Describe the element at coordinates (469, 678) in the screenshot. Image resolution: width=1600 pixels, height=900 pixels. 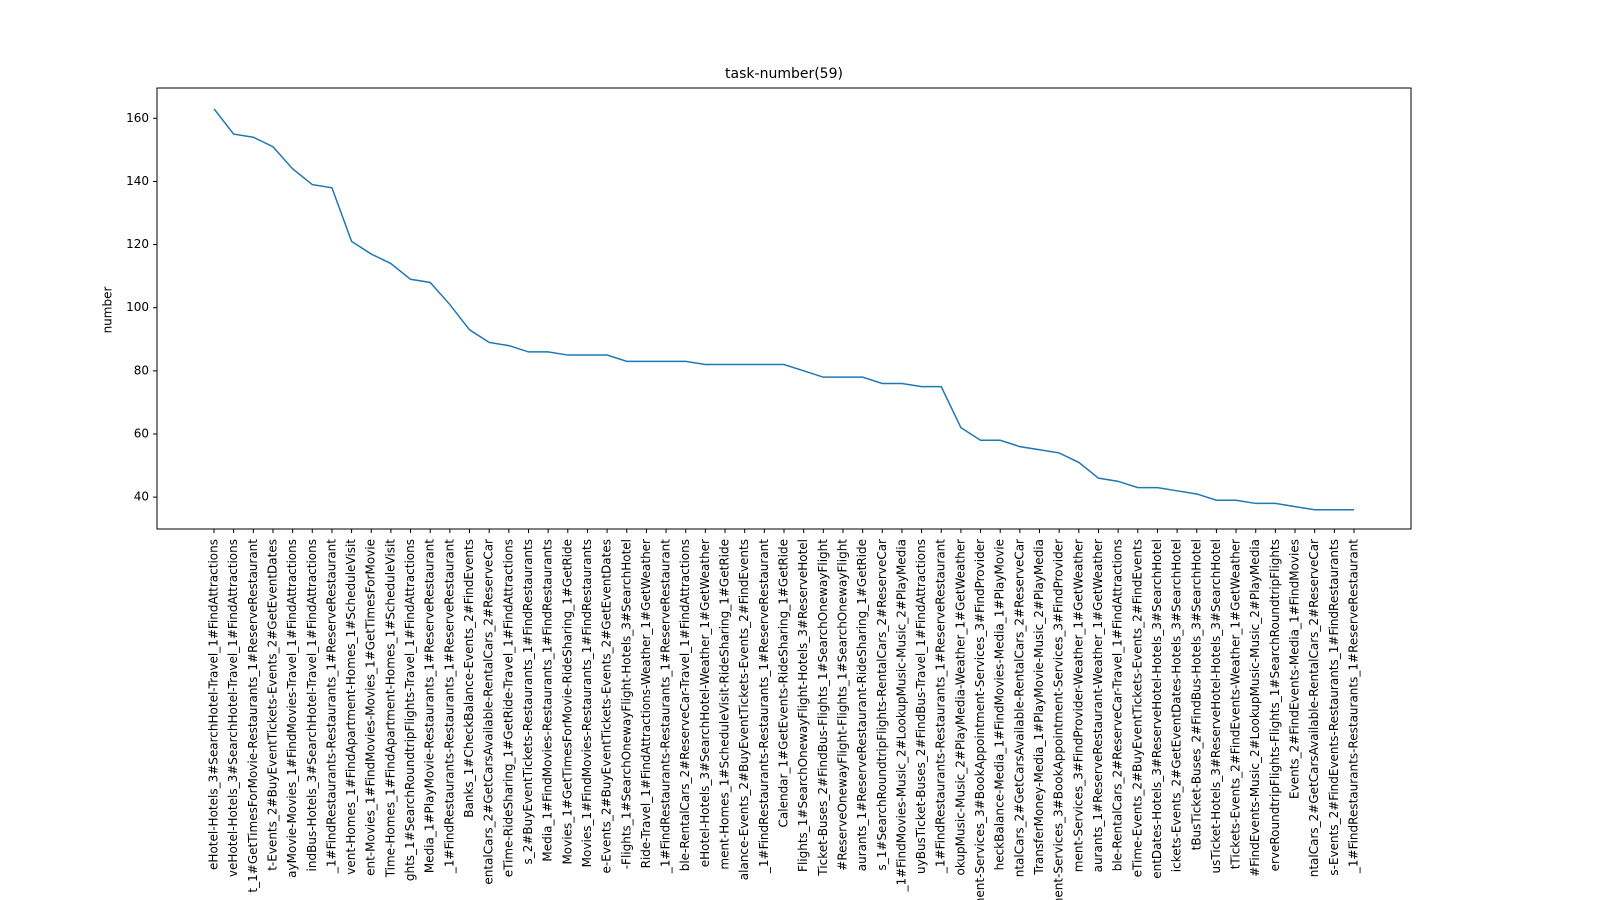
I see `x-tick-label: Banks_1#CheckBalance-Events_2#FindEvents` at that location.